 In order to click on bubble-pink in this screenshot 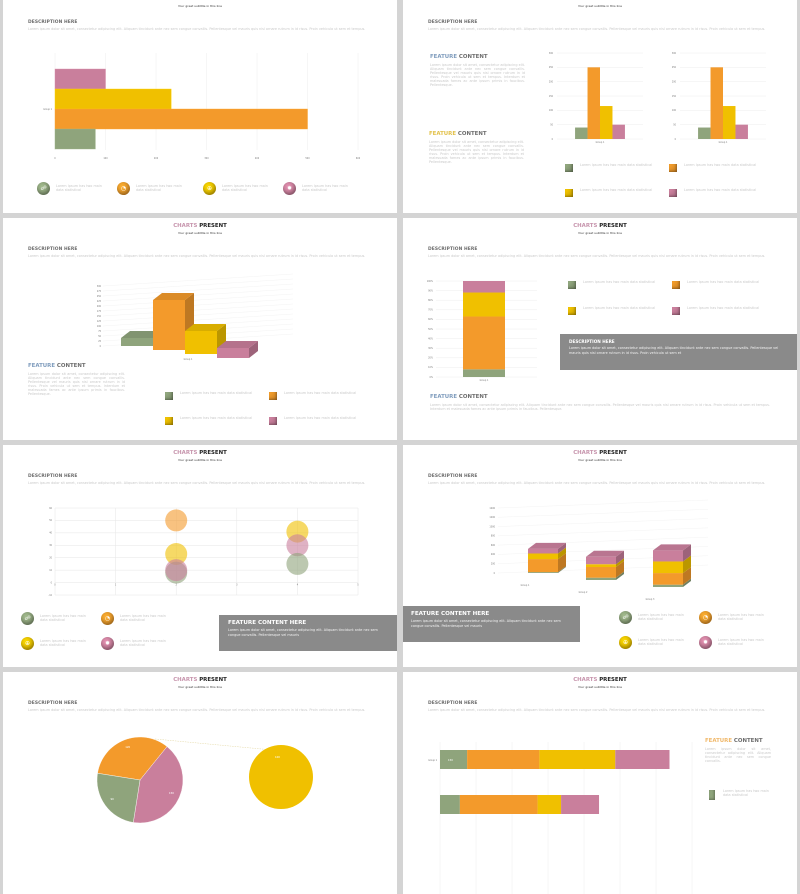, I will do `click(176, 570)`.